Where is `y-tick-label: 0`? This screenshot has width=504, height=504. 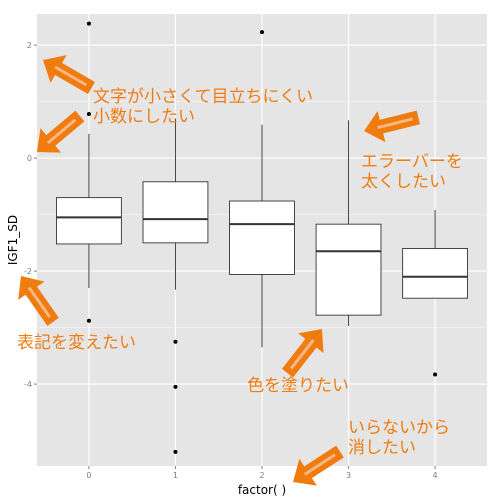 y-tick-label: 0 is located at coordinates (29, 158).